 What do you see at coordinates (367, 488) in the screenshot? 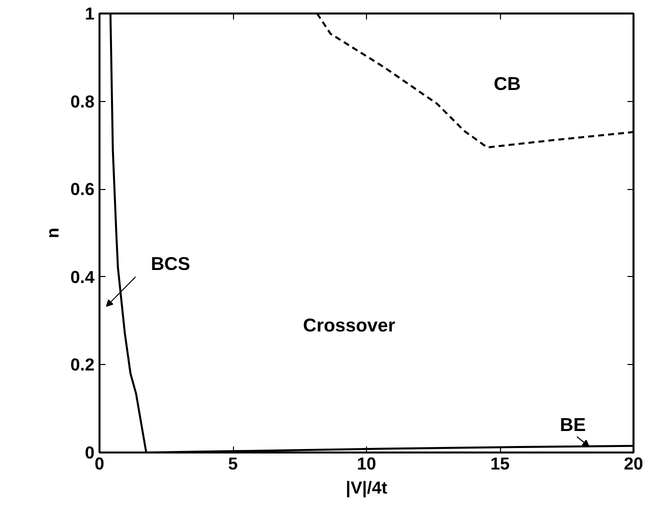
I see `x-axis-title: |V|/4t` at bounding box center [367, 488].